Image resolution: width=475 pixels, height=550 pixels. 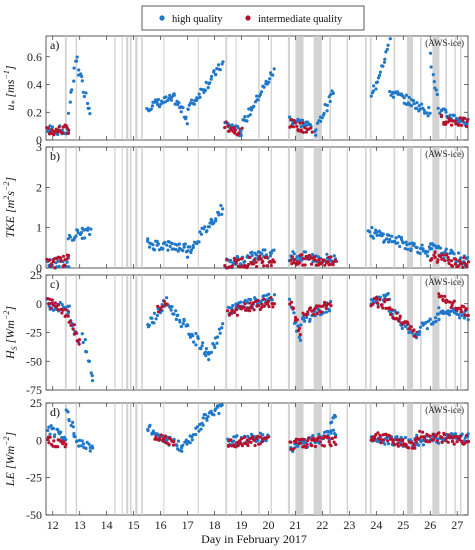 I want to click on y-tick-label: 1, so click(x=39, y=228).